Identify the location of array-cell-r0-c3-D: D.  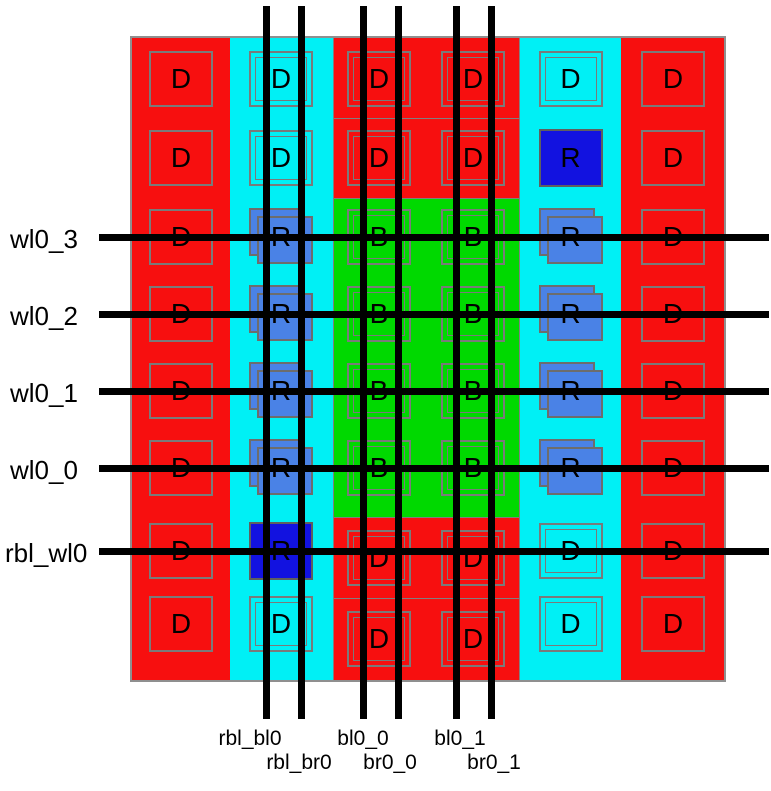
(473, 79).